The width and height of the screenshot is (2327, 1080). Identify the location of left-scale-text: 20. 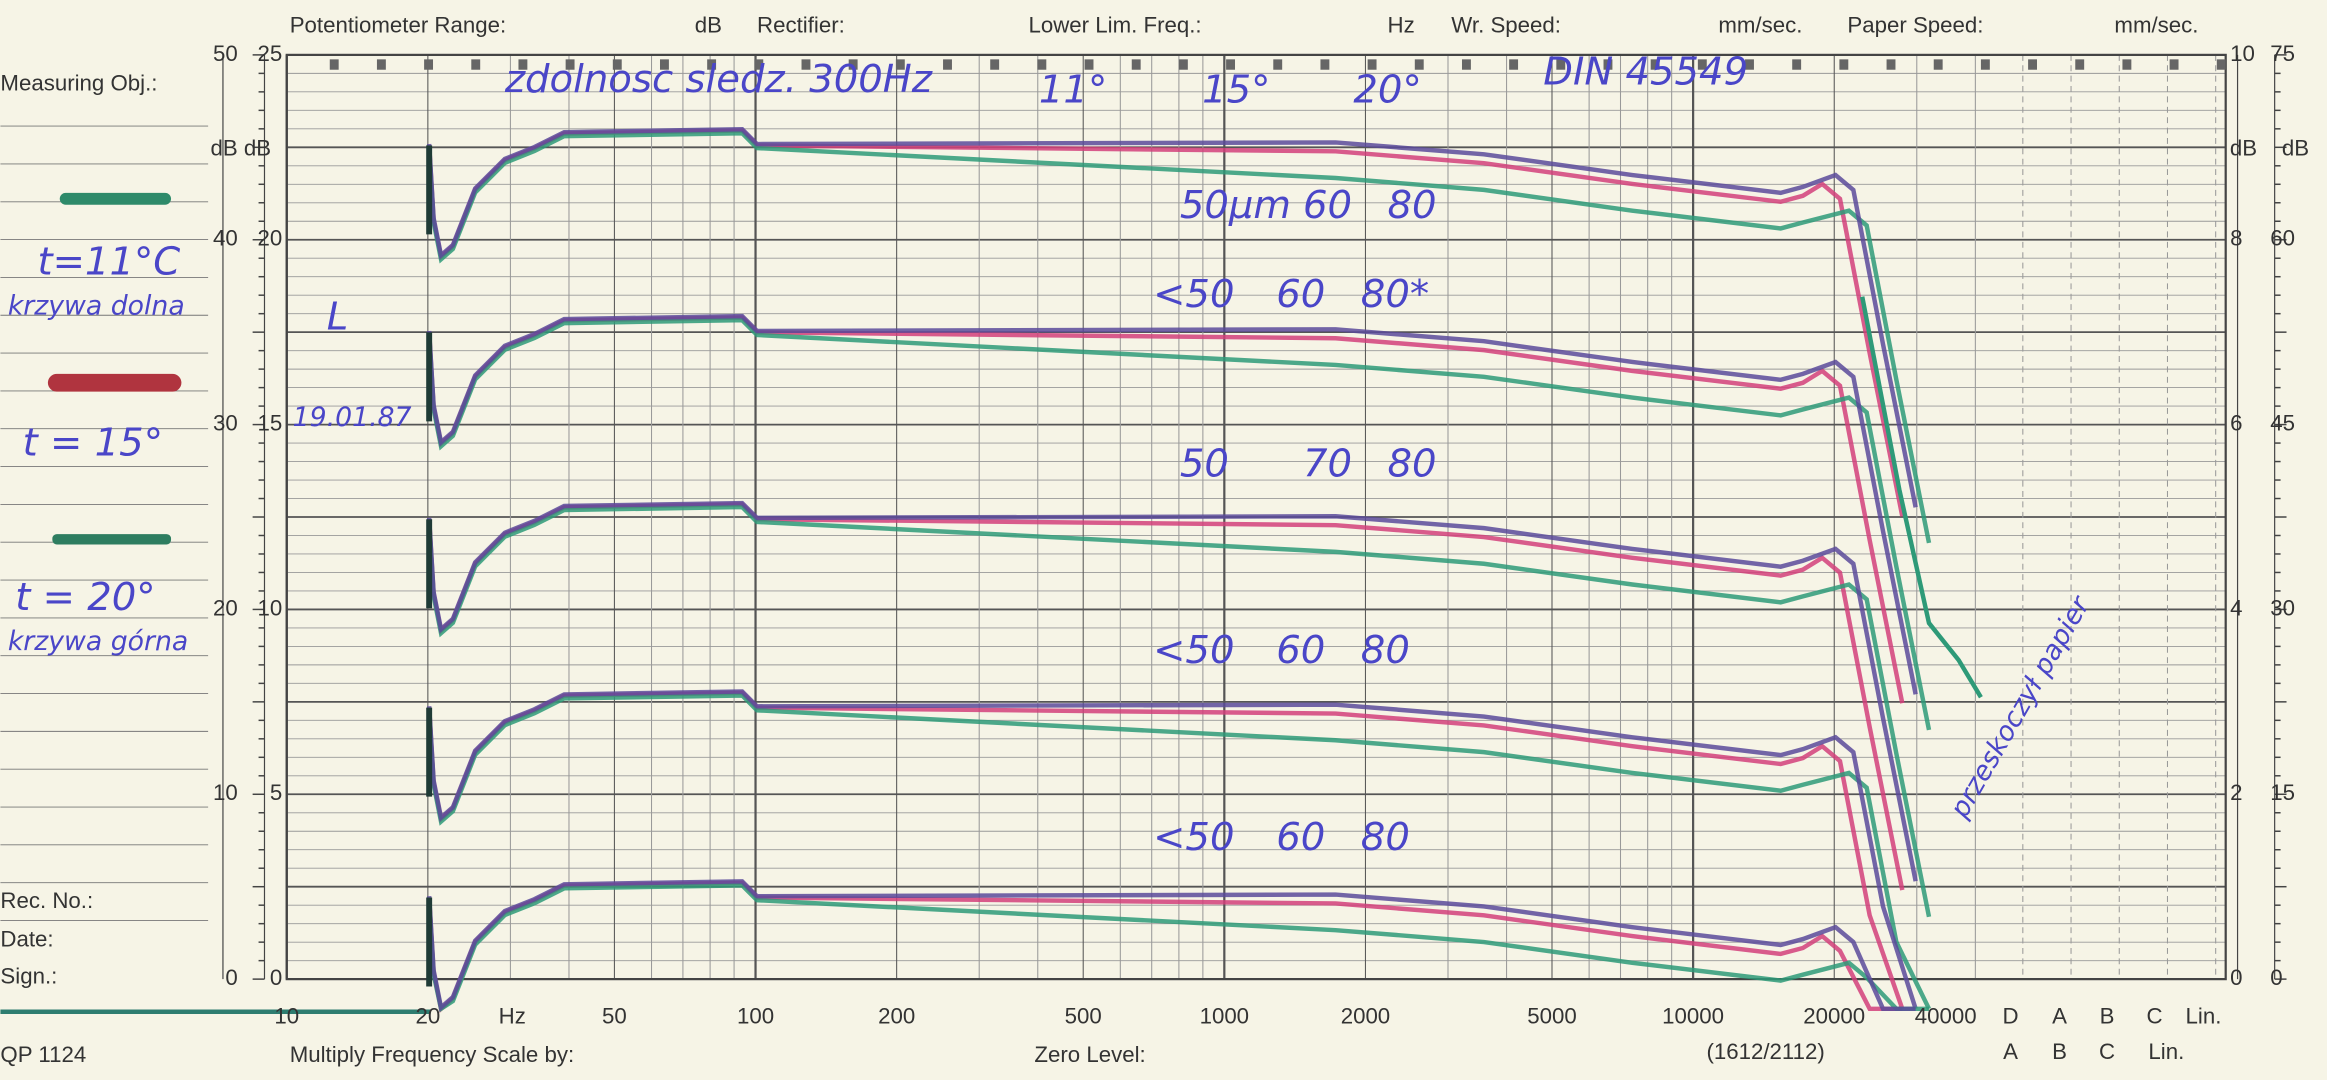
(270, 238).